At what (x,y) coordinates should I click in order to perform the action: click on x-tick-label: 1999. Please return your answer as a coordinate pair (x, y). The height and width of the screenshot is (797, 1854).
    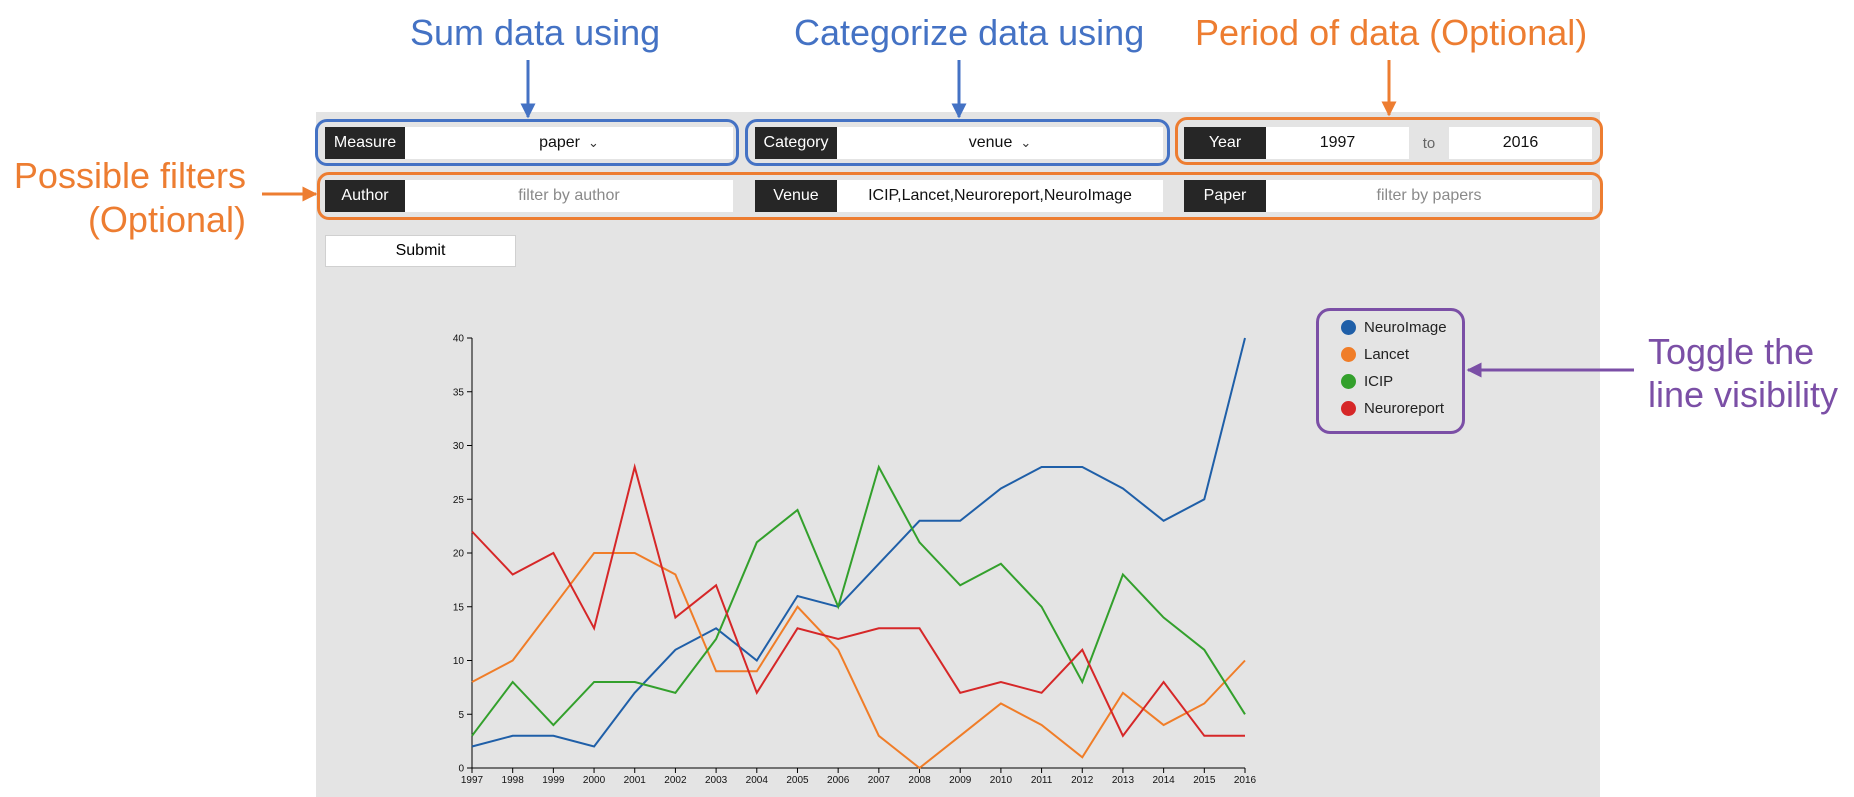
    Looking at the image, I should click on (553, 780).